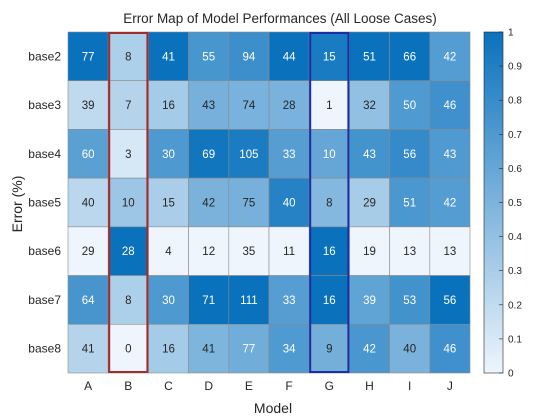 The height and width of the screenshot is (420, 560). I want to click on x-tick-label: G, so click(329, 386).